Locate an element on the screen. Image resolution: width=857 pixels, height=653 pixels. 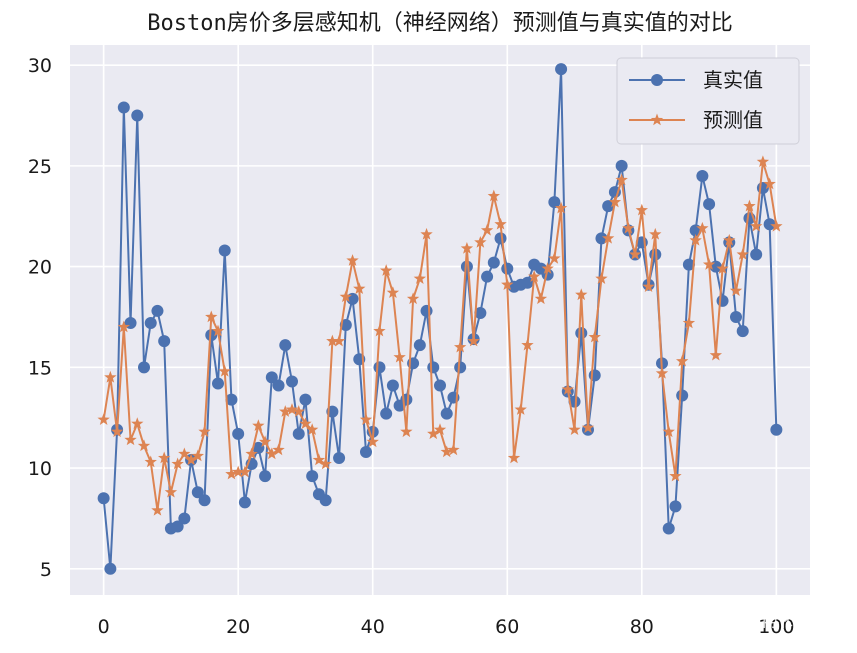
y-tick-label: 25 is located at coordinates (40, 167).